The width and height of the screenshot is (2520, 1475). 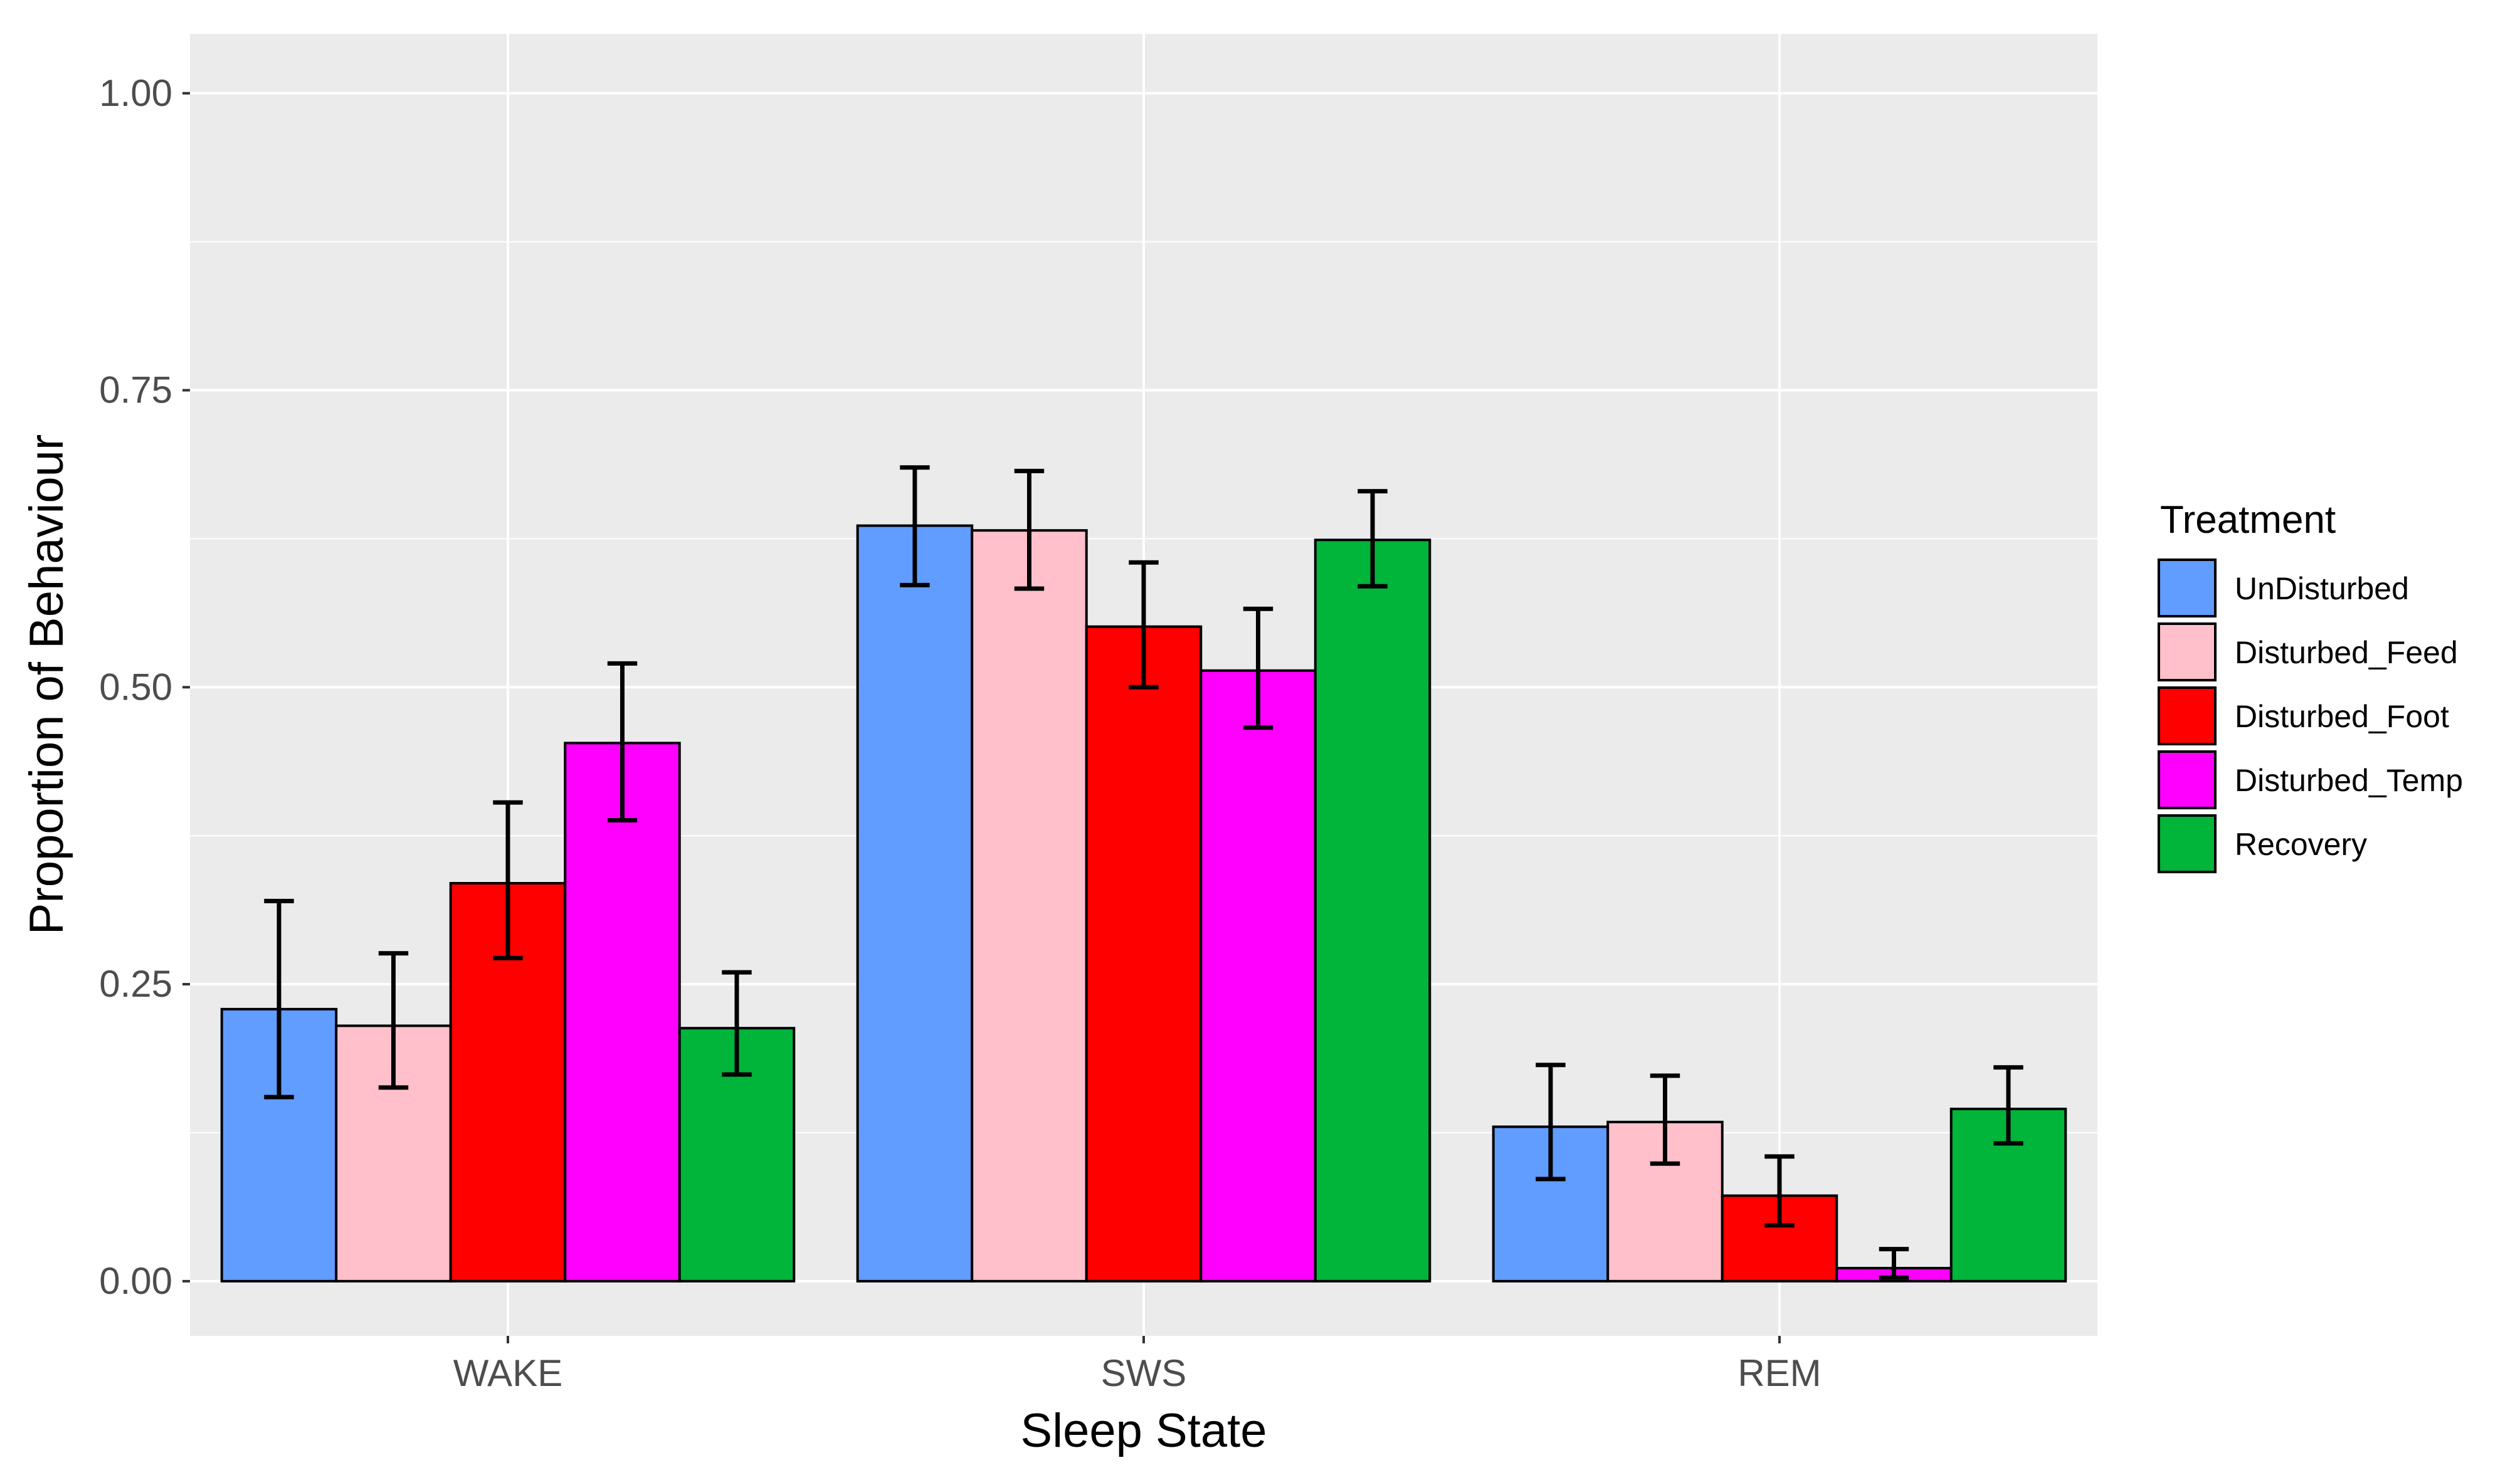 What do you see at coordinates (1144, 1373) in the screenshot?
I see `x-tick-label: SWS` at bounding box center [1144, 1373].